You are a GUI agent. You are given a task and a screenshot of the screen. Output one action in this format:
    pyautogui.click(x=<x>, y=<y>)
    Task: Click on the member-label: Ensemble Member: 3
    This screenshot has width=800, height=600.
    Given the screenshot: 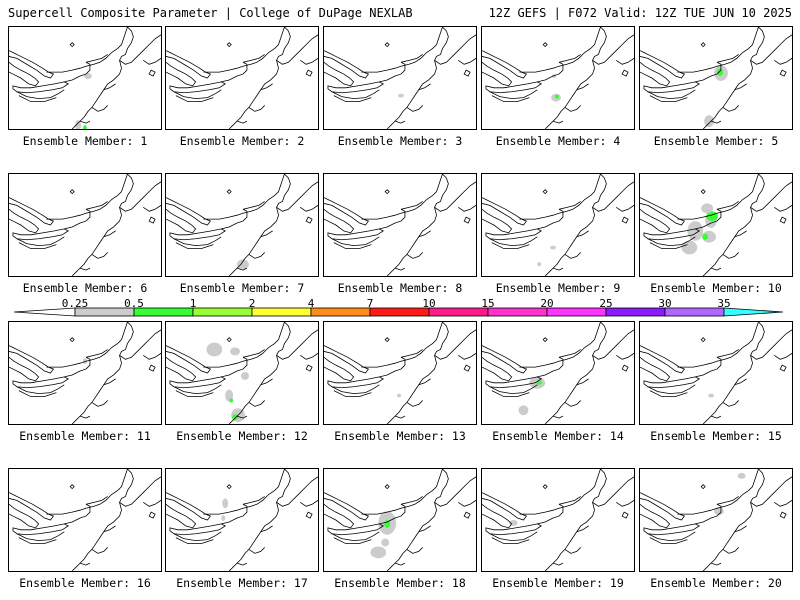 What is the action you would take?
    pyautogui.click(x=400, y=141)
    